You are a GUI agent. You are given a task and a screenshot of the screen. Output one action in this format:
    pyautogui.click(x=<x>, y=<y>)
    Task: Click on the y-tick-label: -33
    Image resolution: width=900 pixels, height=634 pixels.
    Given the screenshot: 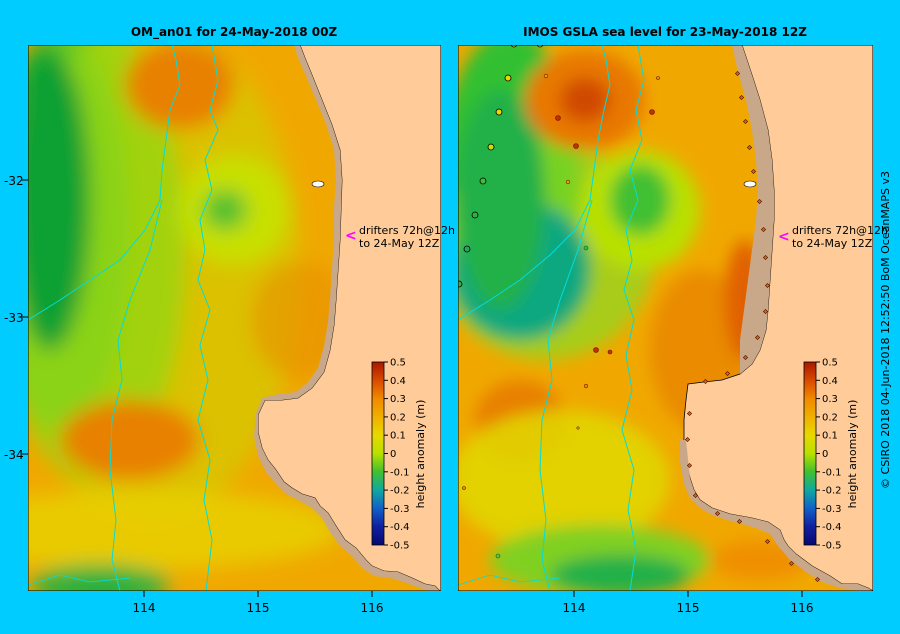 What is the action you would take?
    pyautogui.click(x=14, y=318)
    